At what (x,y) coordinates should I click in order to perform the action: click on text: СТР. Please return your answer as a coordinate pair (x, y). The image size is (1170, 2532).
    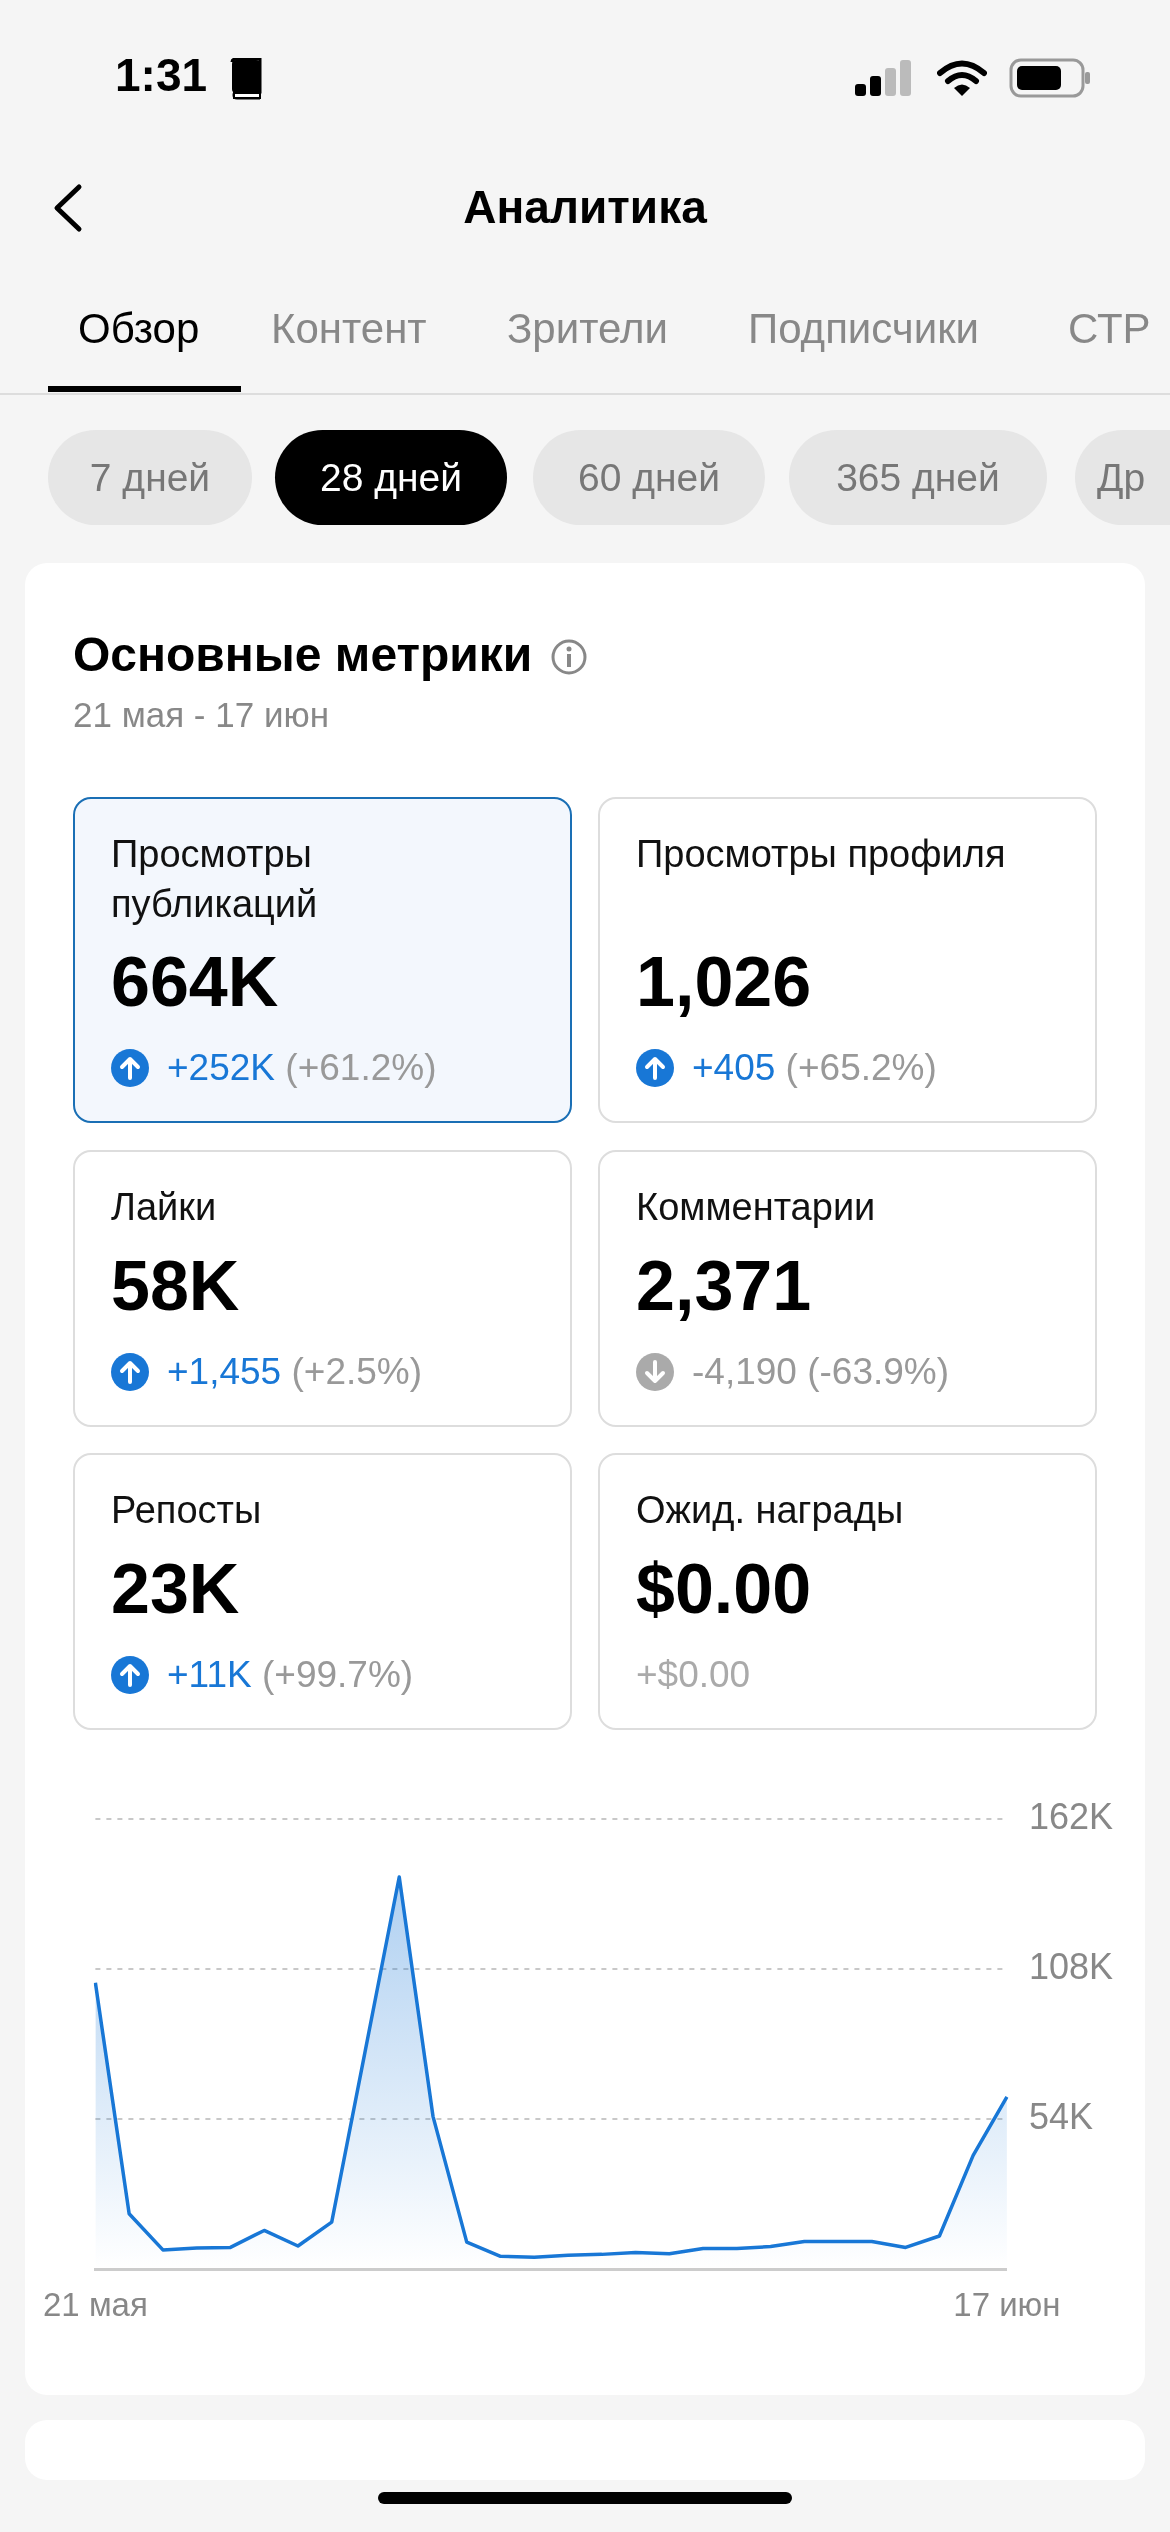
    Looking at the image, I should click on (1109, 329).